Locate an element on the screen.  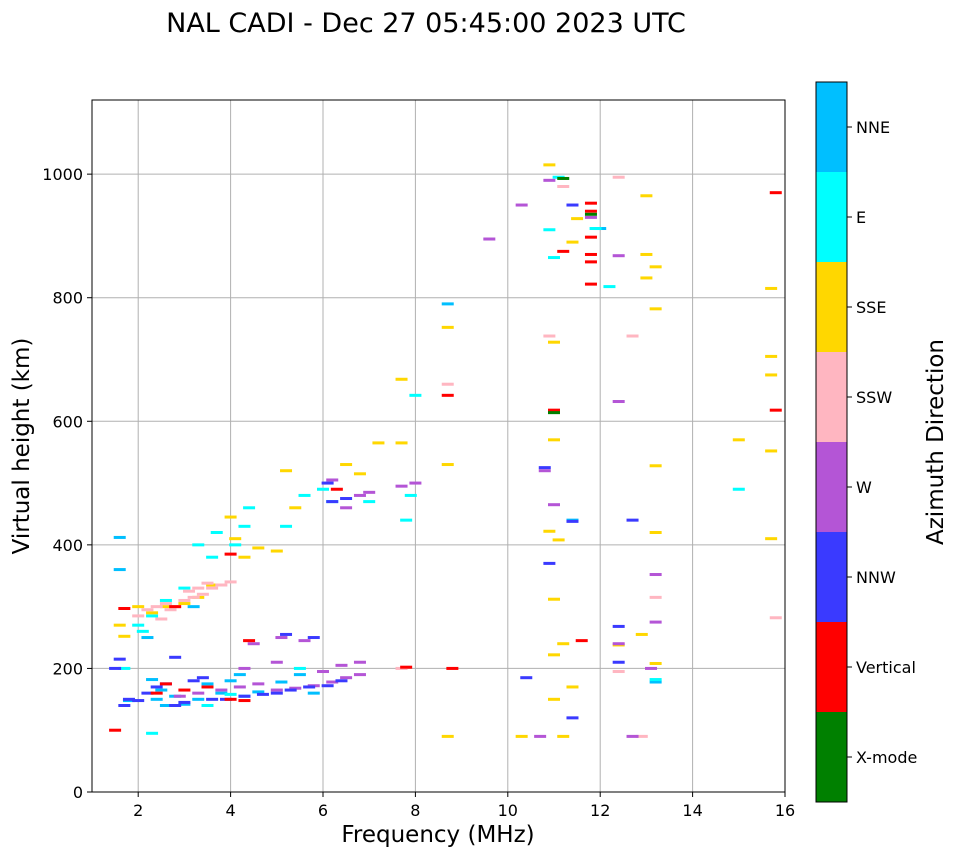
y-tick-label: 400 is located at coordinates (67, 545).